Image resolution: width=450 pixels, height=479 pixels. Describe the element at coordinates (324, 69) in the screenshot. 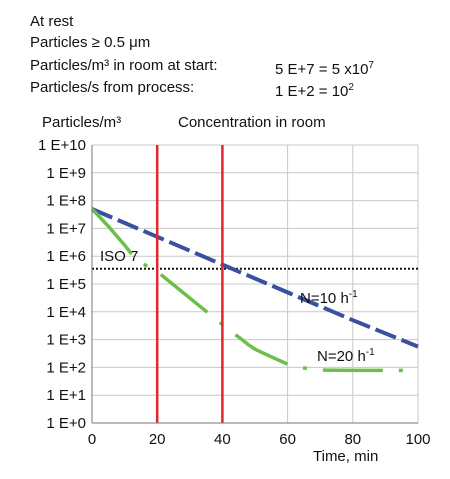

I see `start-value: 5 E+7 = 5 x107` at that location.